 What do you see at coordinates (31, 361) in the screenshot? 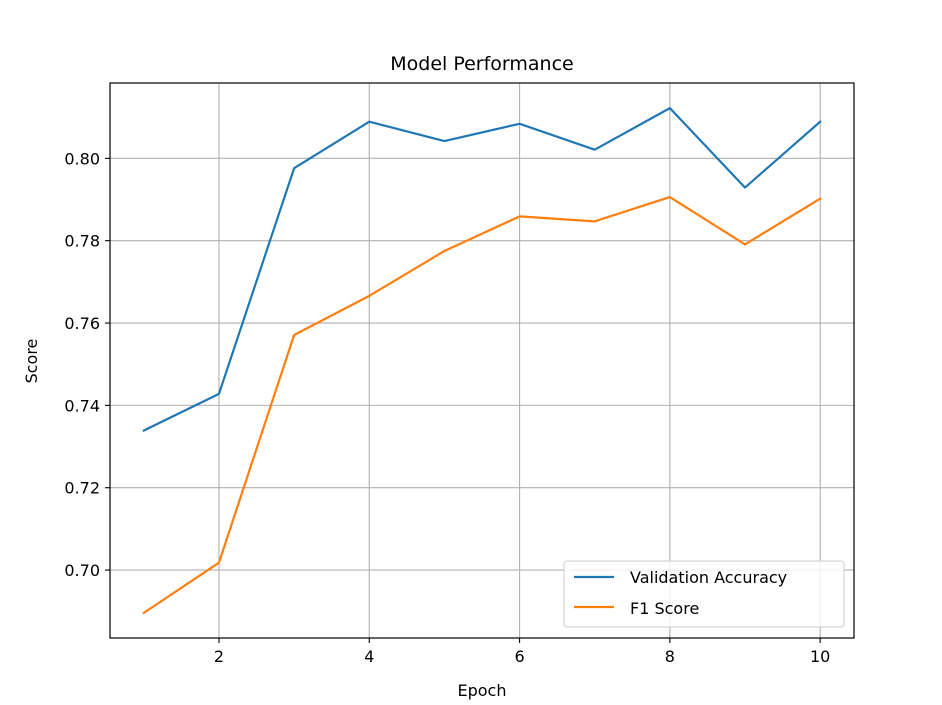
I see `y-axis-label: Score` at bounding box center [31, 361].